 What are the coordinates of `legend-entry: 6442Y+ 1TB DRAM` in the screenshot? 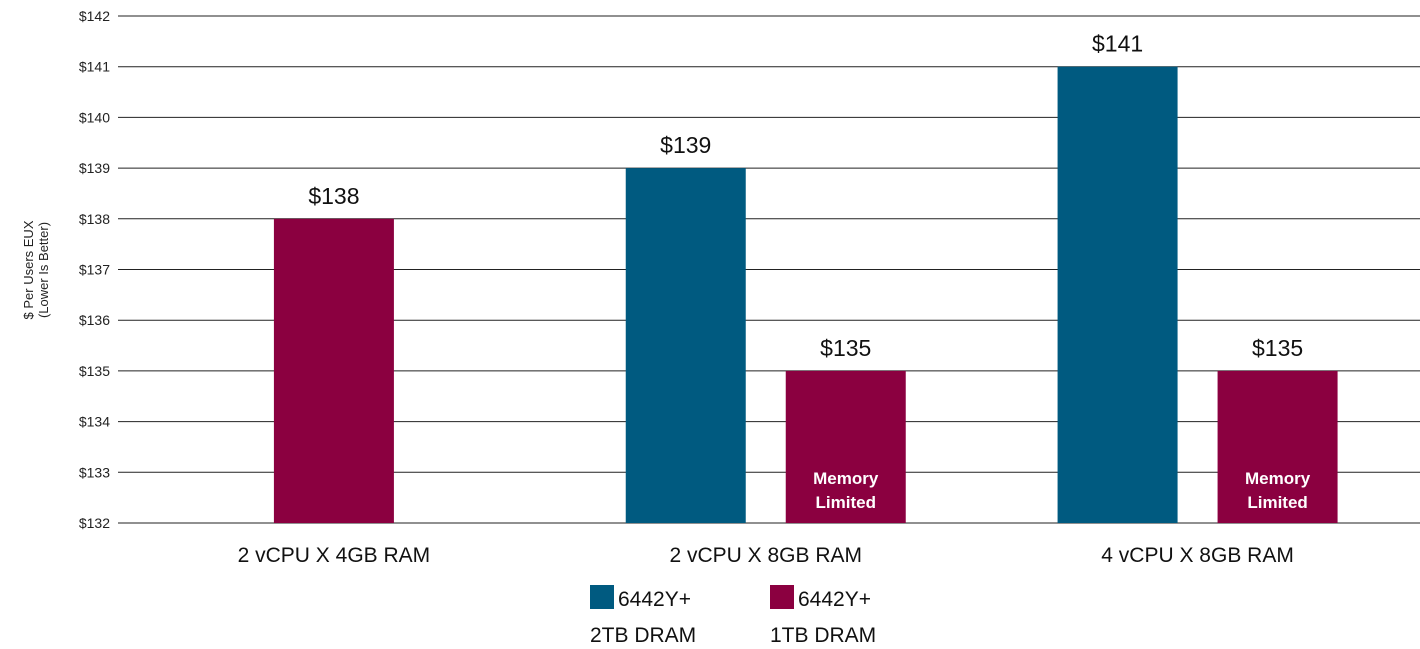 It's located at (823, 617).